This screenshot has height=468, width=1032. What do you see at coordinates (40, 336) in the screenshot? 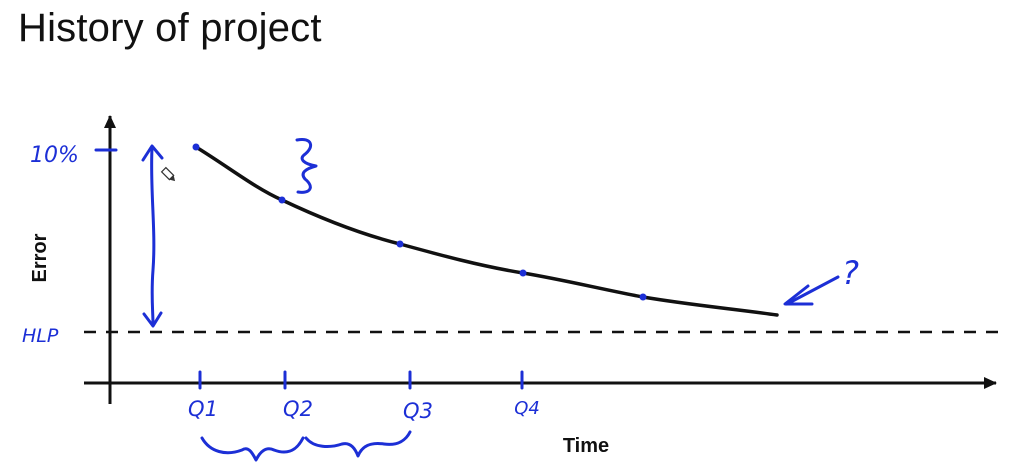
I see `hlp-label: HLP` at bounding box center [40, 336].